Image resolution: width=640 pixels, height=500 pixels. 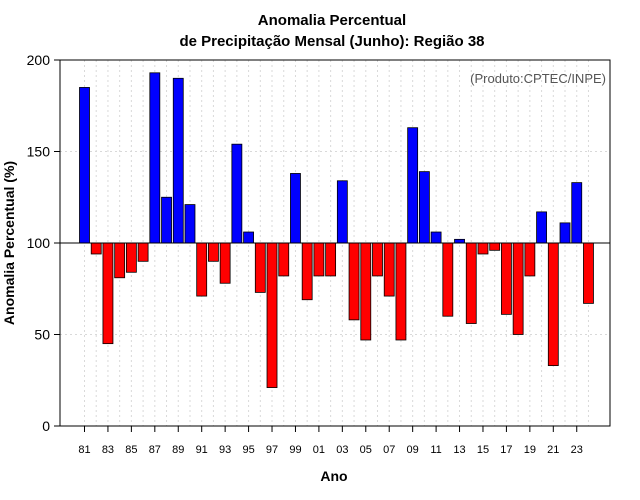 I want to click on x-tick-label: 05, so click(x=366, y=450).